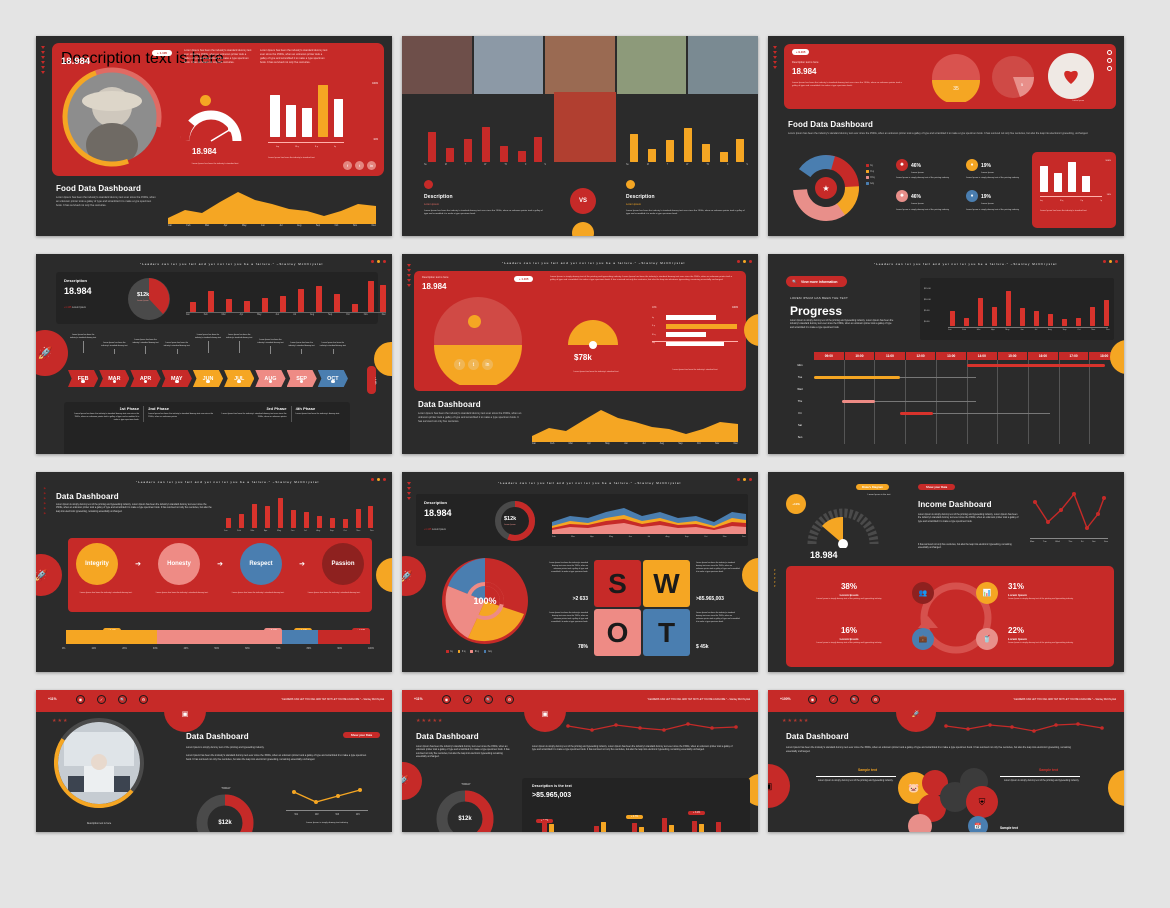  Describe the element at coordinates (302, 564) in the screenshot. I see `arrow-icon-3: ➔` at that location.